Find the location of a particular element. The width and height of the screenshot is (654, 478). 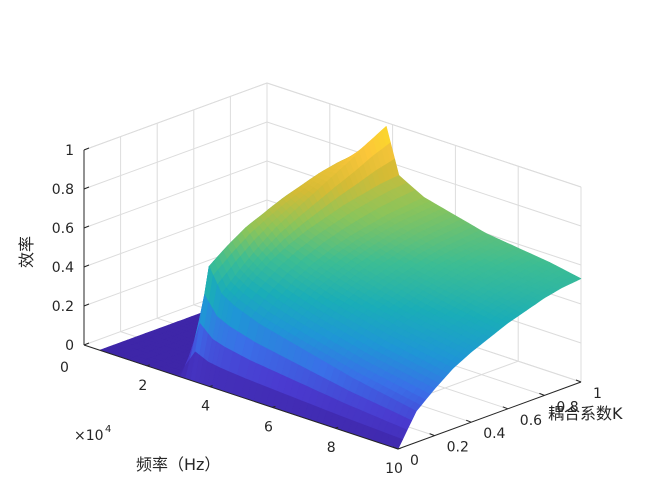

y-tick-label: 1 is located at coordinates (597, 394).